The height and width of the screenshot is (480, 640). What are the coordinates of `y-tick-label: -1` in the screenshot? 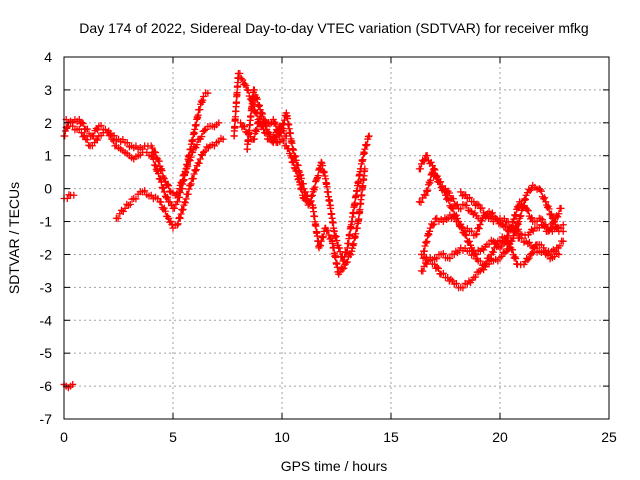 It's located at (46, 222).